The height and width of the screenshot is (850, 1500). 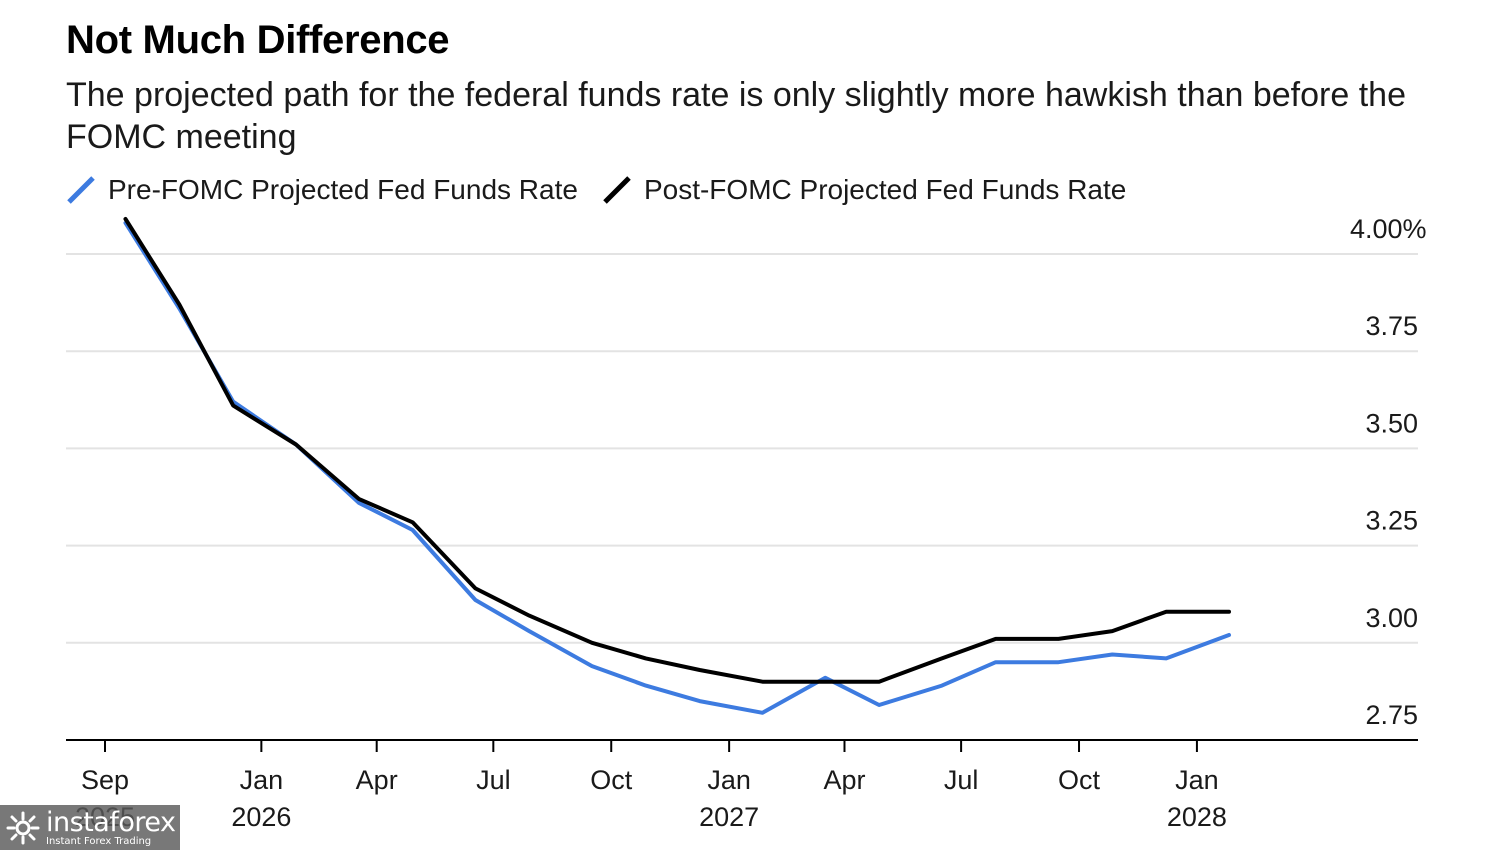 I want to click on legend-item-pre: Pre-FOMC Projected Fed Funds Rate, so click(x=322, y=190).